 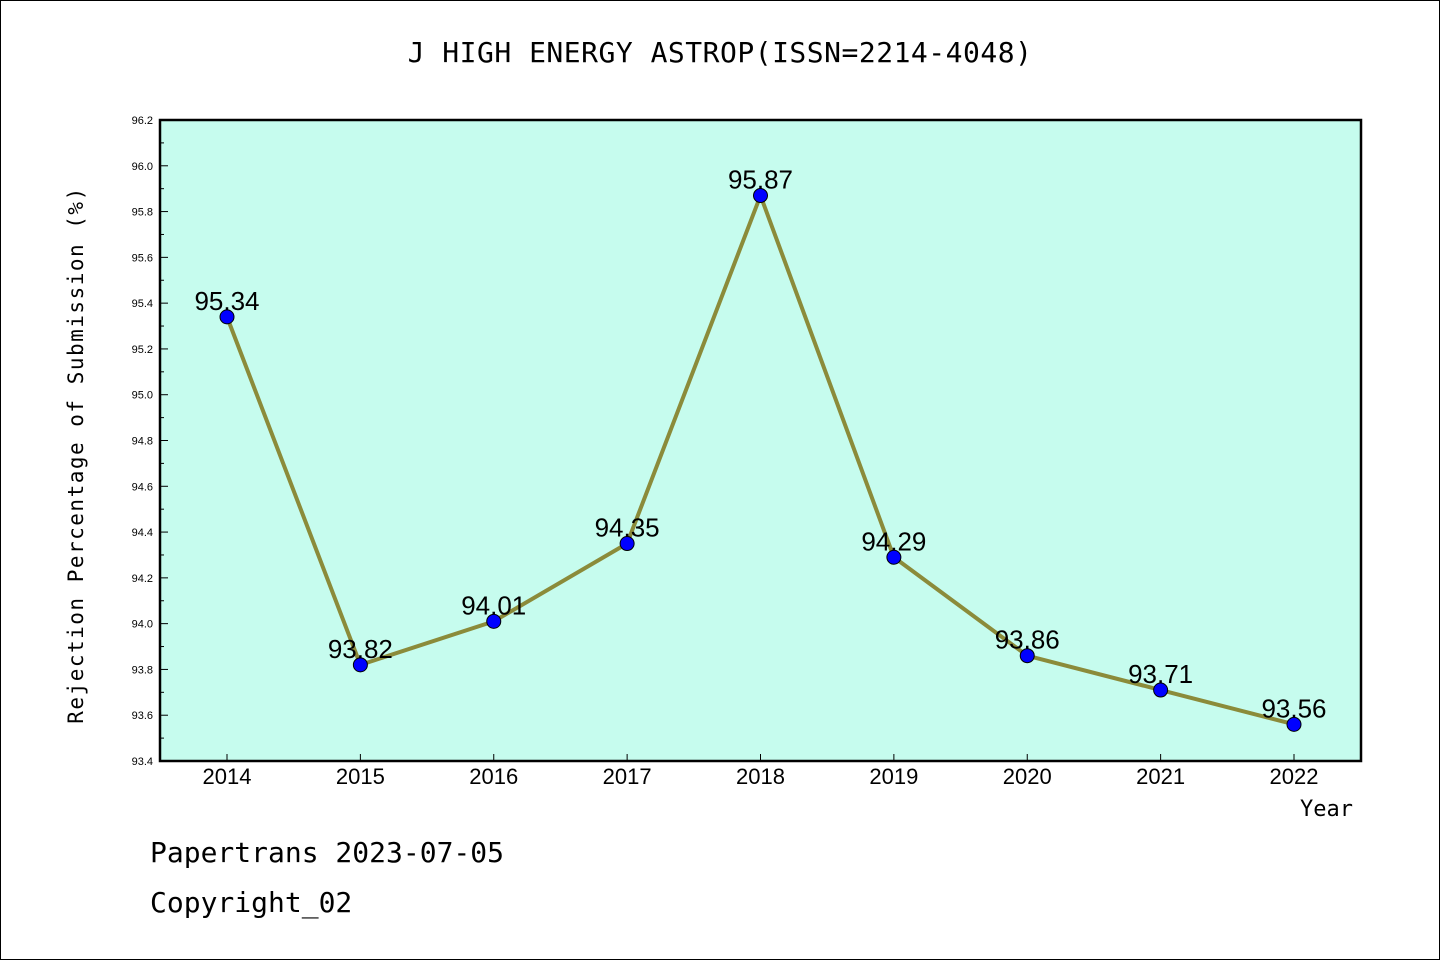 What do you see at coordinates (493, 776) in the screenshot?
I see `x-tick-label: 2016` at bounding box center [493, 776].